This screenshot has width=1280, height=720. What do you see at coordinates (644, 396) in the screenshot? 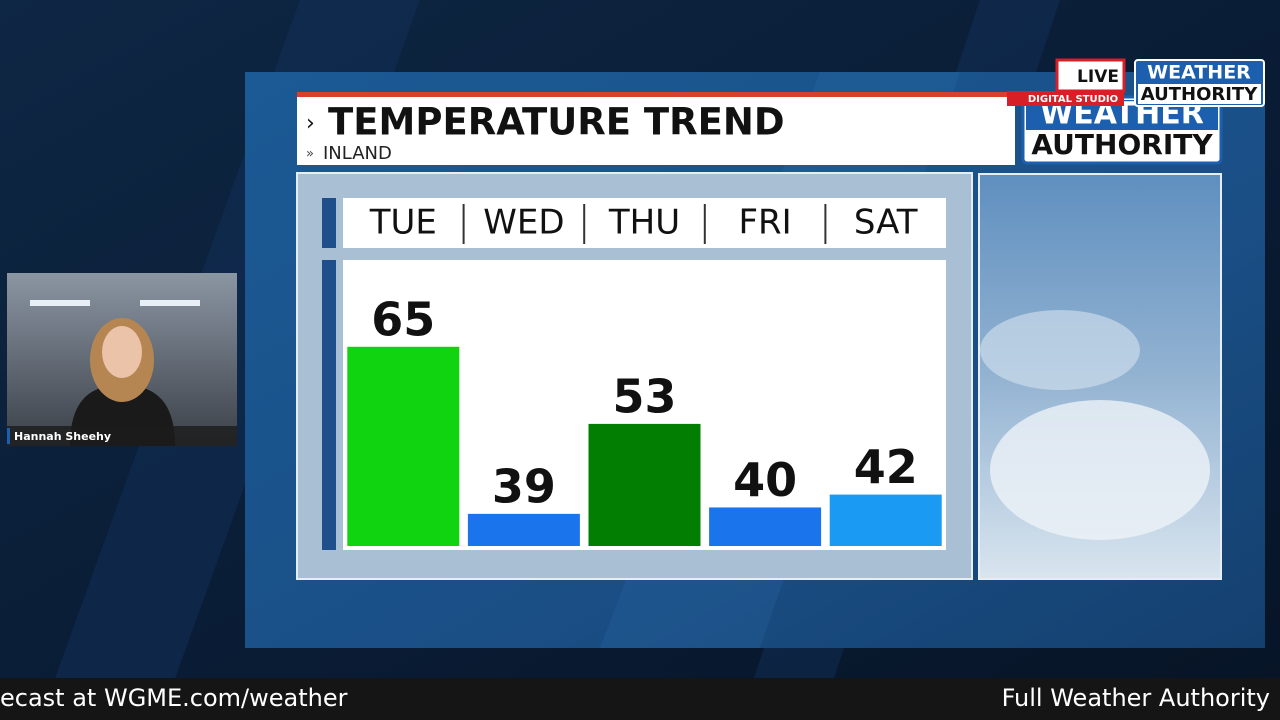
I see `value-label: 53` at bounding box center [644, 396].